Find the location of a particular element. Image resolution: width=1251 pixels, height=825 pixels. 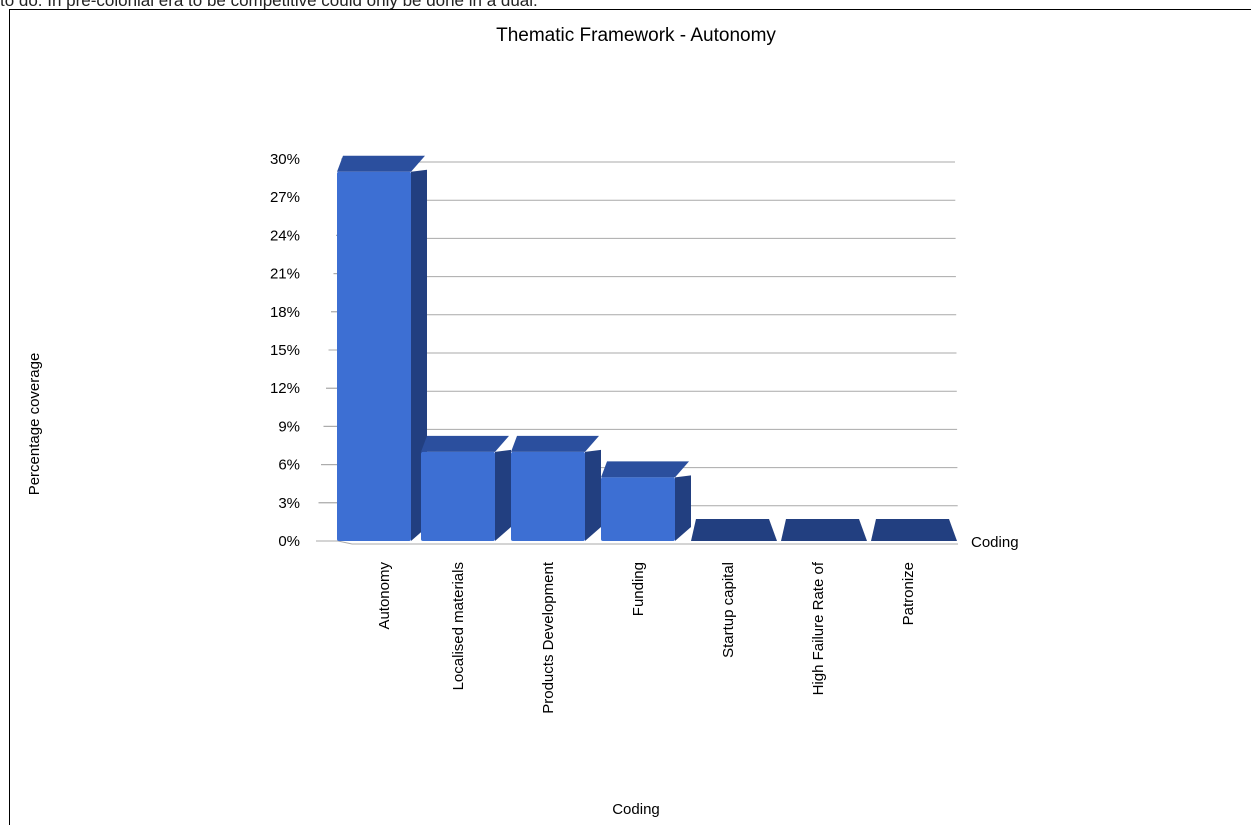

chart-title: Thematic Framework - Autonomy is located at coordinates (636, 35).